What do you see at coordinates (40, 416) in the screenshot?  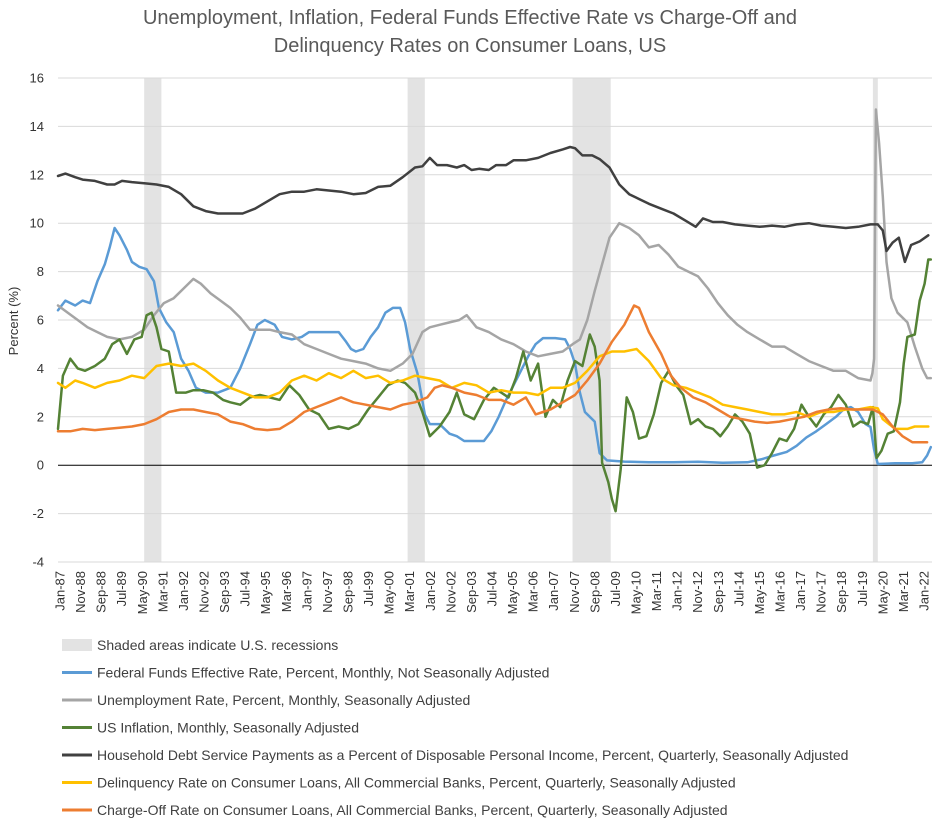 I see `y-tick-label-3: 2` at bounding box center [40, 416].